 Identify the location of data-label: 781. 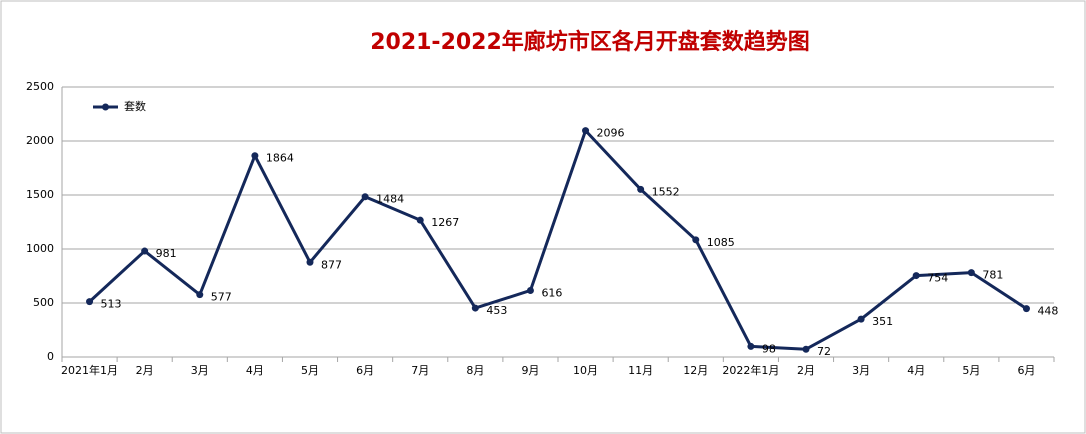
(992, 275).